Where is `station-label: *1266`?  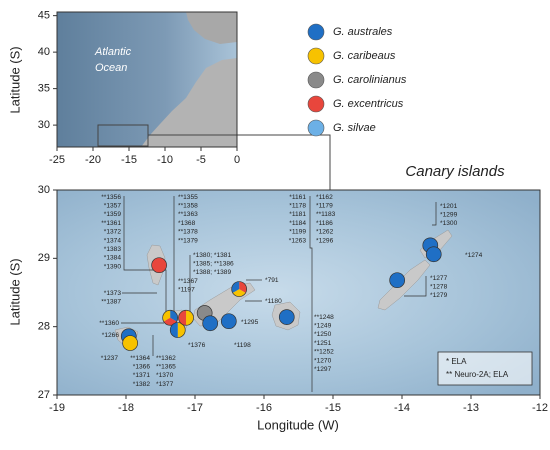
station-label: *1266 is located at coordinates (111, 335).